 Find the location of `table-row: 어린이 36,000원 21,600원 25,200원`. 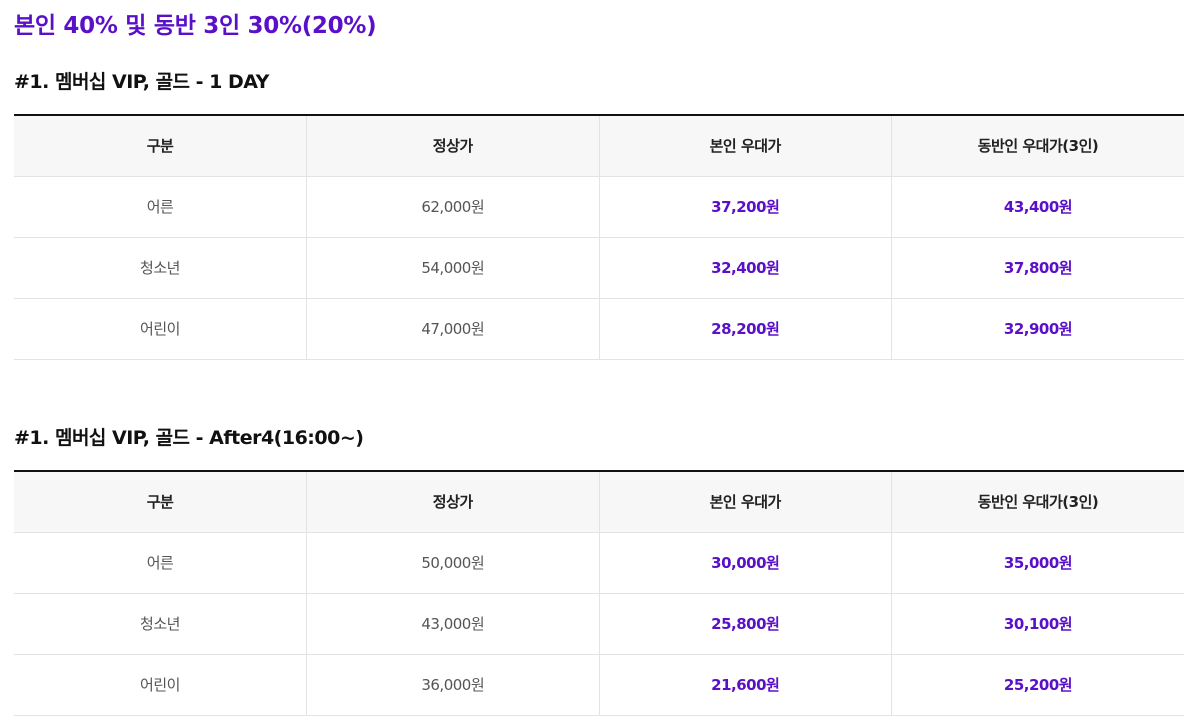

table-row: 어린이 36,000원 21,600원 25,200원 is located at coordinates (599, 685).